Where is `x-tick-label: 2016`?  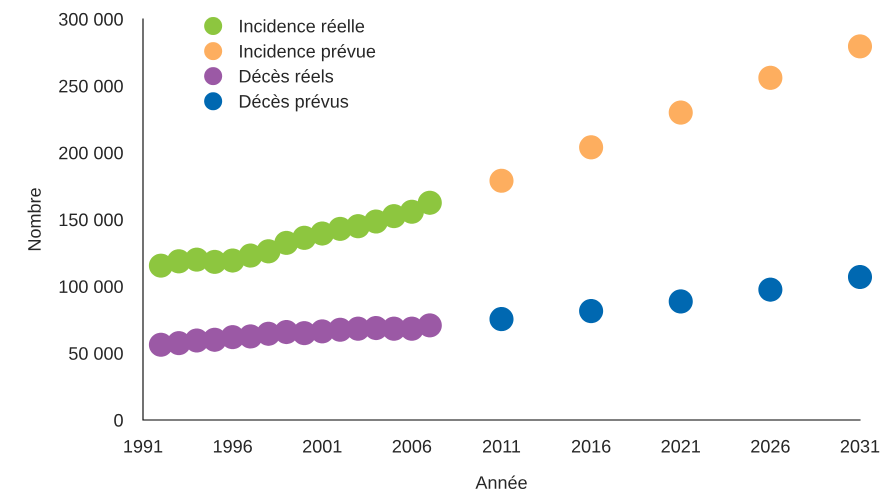 x-tick-label: 2016 is located at coordinates (591, 446).